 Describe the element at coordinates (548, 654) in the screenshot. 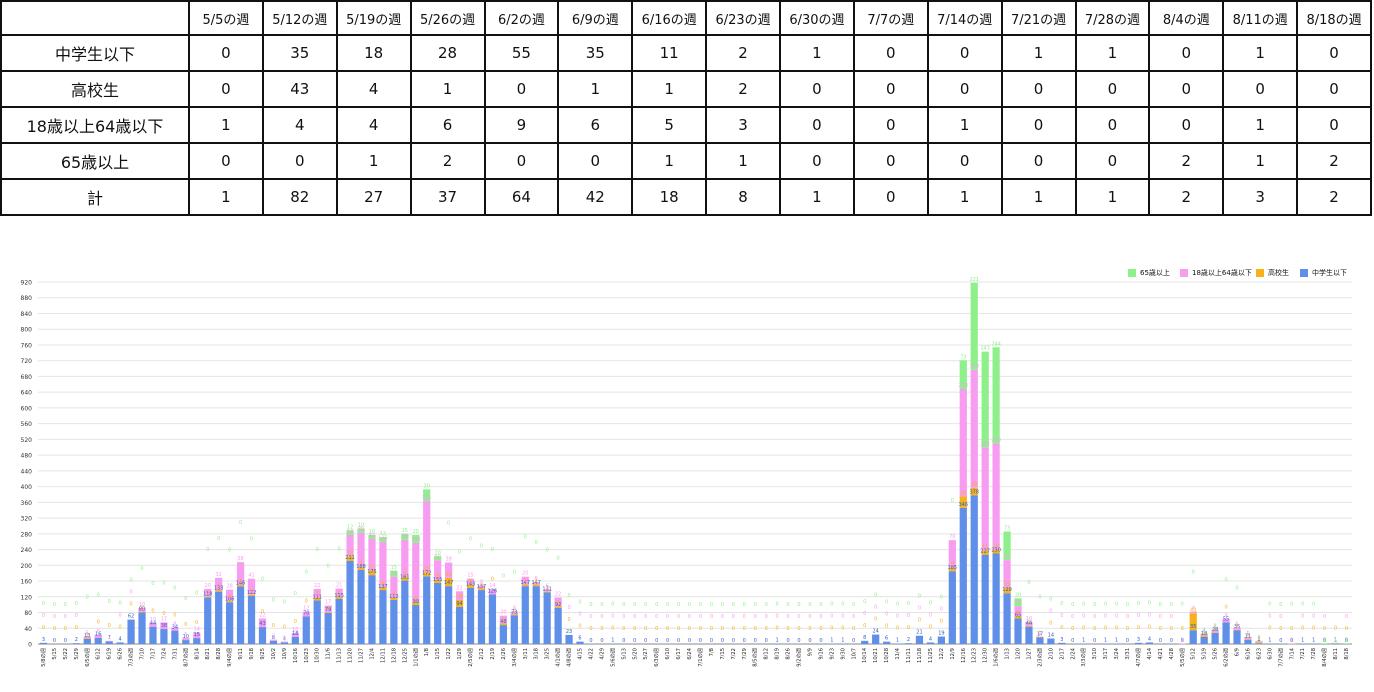

I see `x-tick-label: 3/25` at that location.